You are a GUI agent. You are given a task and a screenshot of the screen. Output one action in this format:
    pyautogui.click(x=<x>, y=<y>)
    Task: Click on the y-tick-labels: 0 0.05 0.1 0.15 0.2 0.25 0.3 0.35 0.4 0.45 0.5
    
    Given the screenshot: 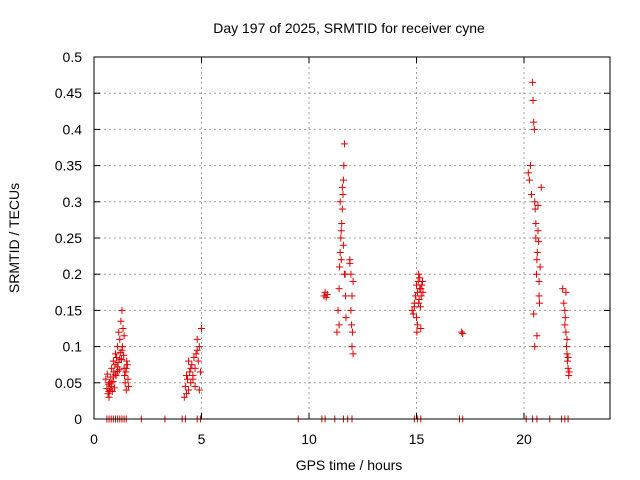 What is the action you would take?
    pyautogui.click(x=68, y=238)
    